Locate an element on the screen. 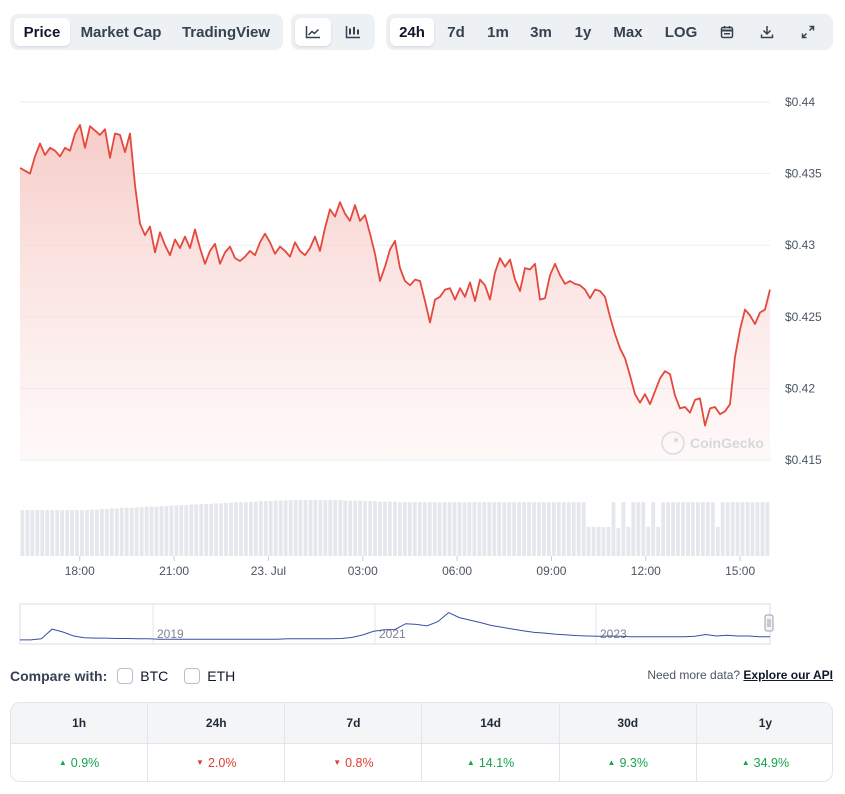 The width and height of the screenshot is (845, 794). line-chart-button is located at coordinates (313, 32).